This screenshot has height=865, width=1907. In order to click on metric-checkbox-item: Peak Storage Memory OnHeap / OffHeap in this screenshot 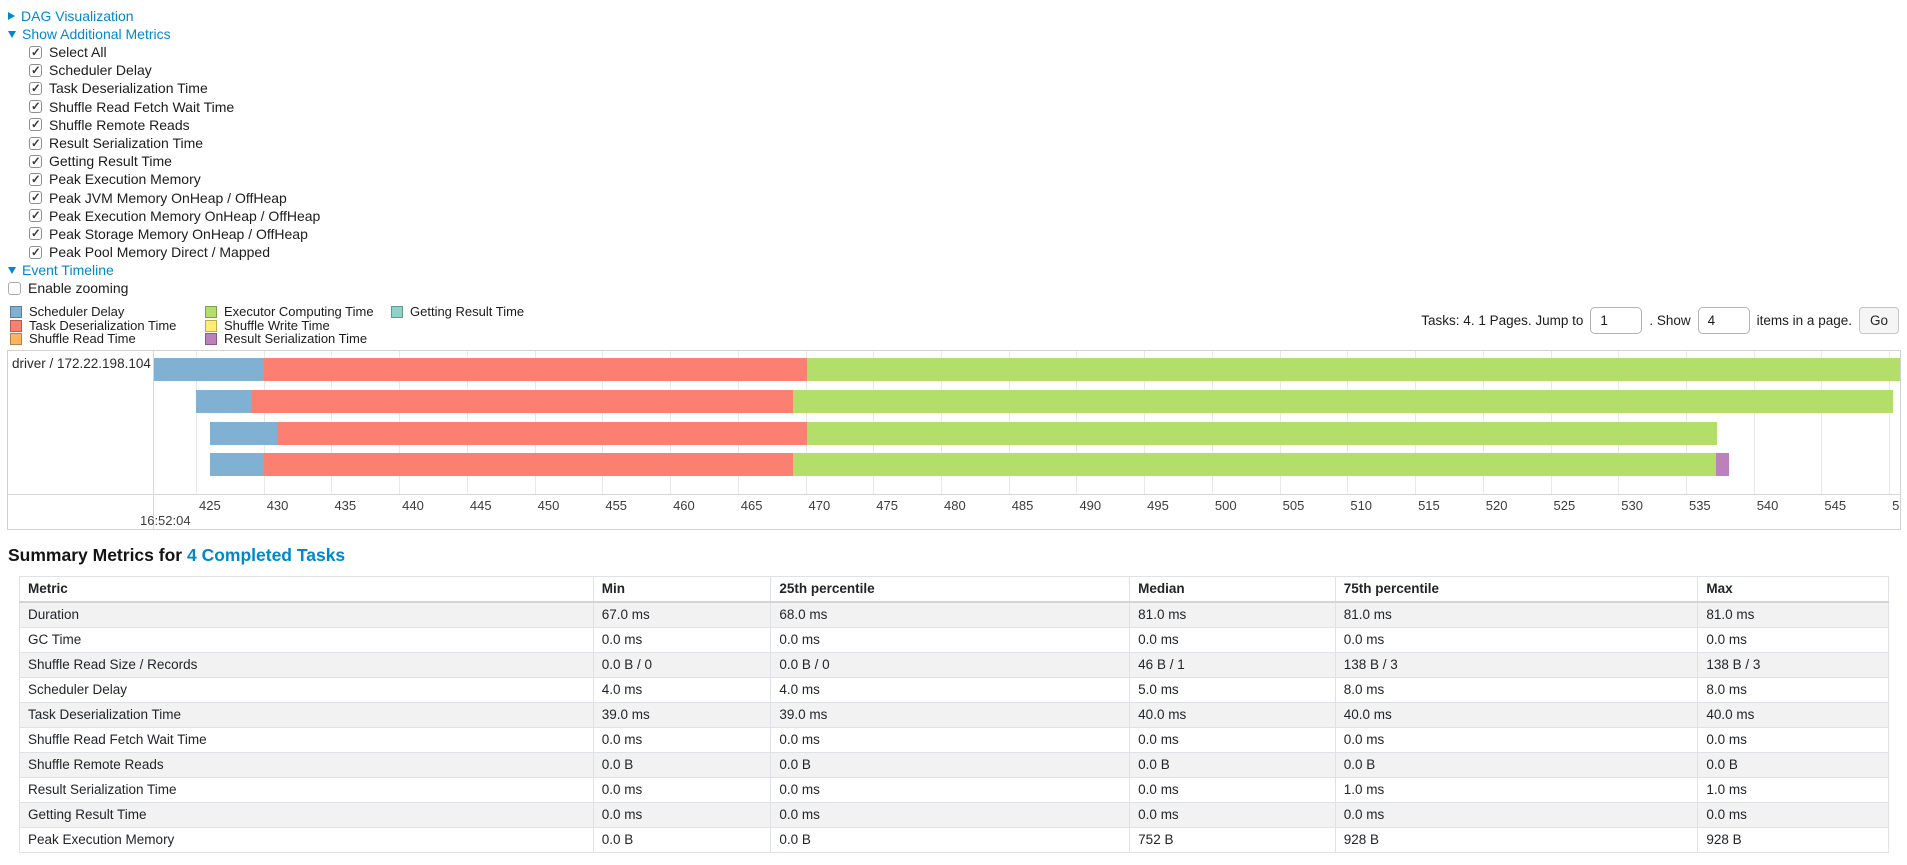, I will do `click(968, 234)`.